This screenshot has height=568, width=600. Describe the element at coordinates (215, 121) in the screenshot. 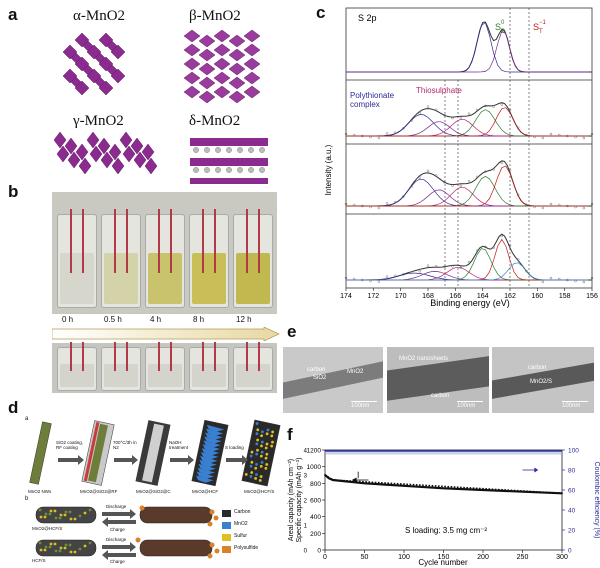

I see `delta-mno2-label: δ-MnO2` at that location.